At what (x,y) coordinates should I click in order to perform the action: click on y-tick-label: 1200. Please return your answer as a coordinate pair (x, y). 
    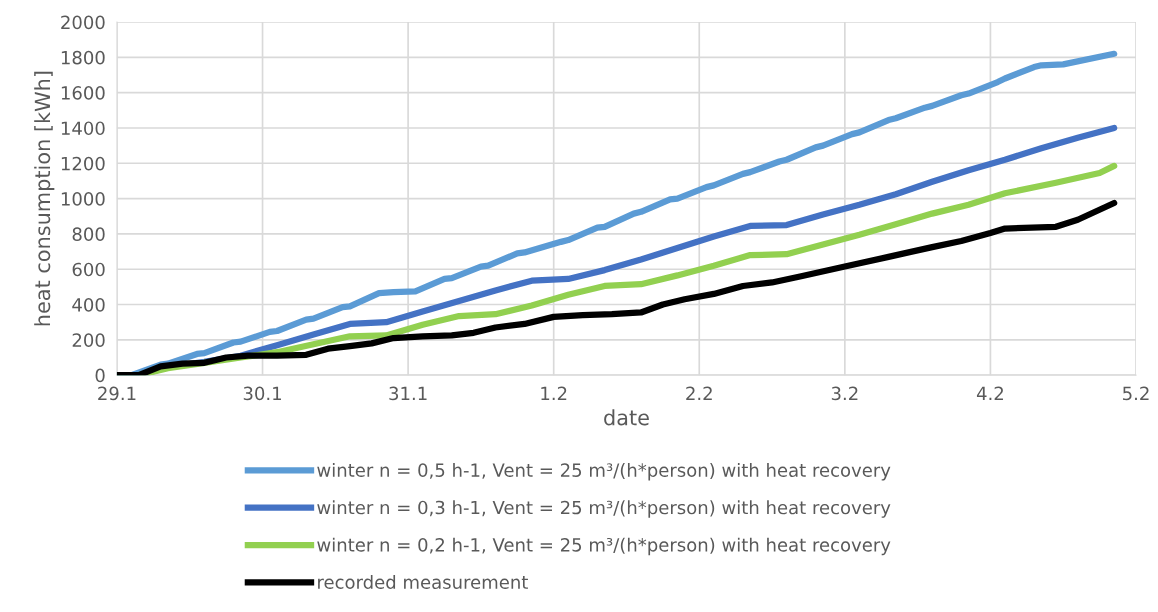
    Looking at the image, I should click on (83, 163).